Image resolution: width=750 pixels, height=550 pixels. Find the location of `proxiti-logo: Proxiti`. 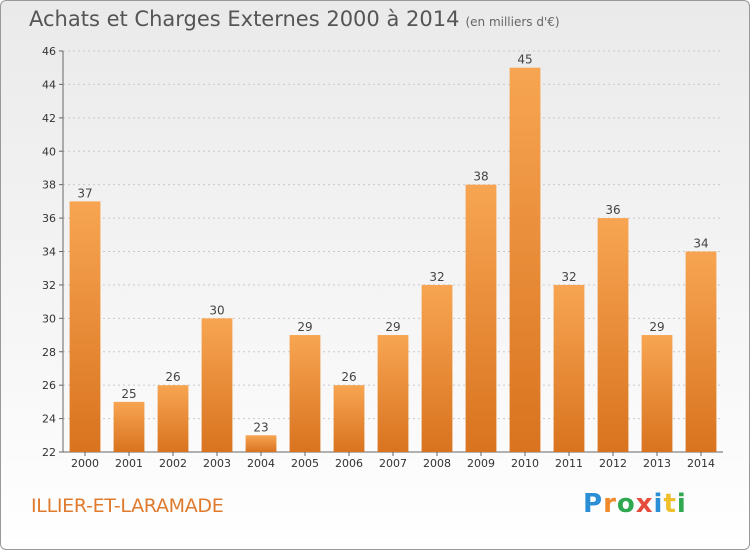

proxiti-logo: Proxiti is located at coordinates (635, 504).